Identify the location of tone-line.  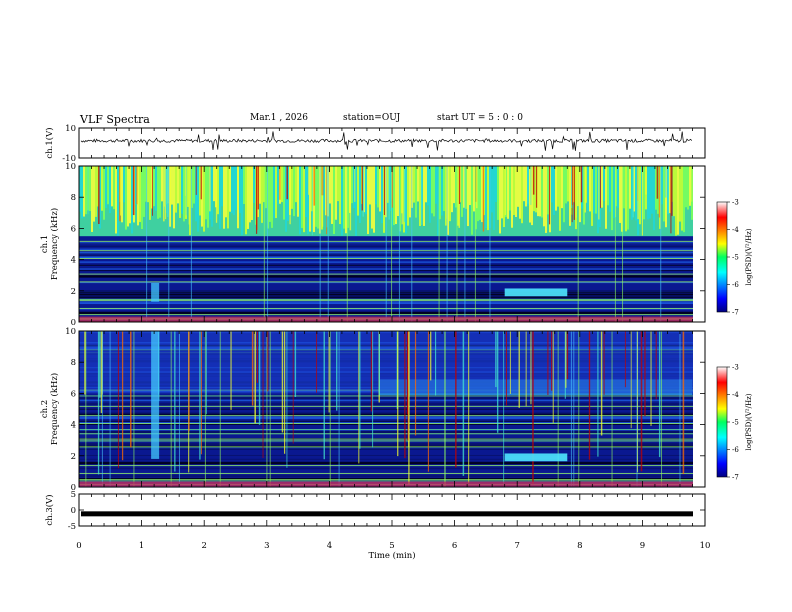
(386, 416).